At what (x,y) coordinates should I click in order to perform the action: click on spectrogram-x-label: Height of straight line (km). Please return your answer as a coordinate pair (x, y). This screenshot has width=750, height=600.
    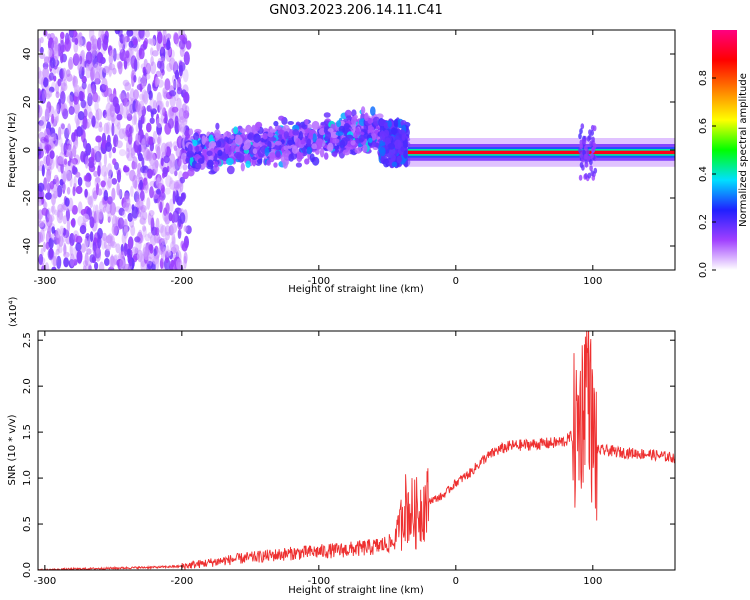
    Looking at the image, I should click on (356, 289).